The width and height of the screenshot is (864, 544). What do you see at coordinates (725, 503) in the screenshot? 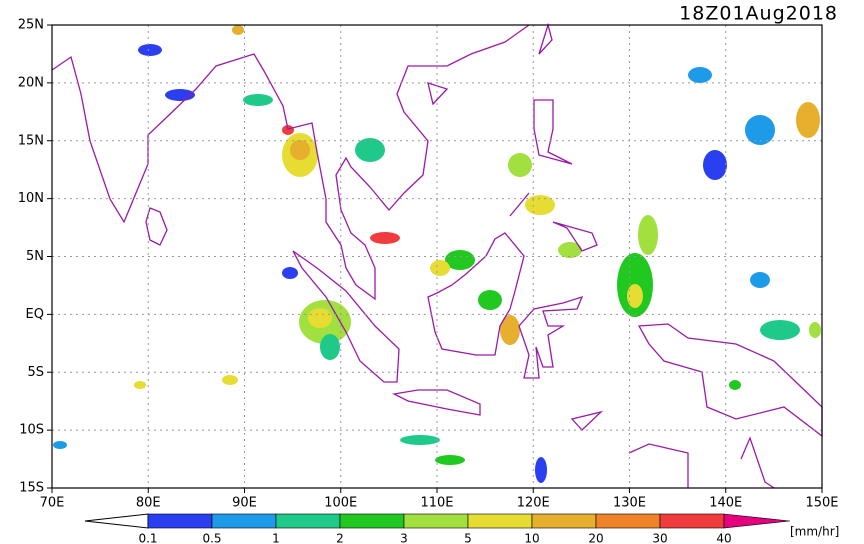
I see `lon-label: 140E` at bounding box center [725, 503].